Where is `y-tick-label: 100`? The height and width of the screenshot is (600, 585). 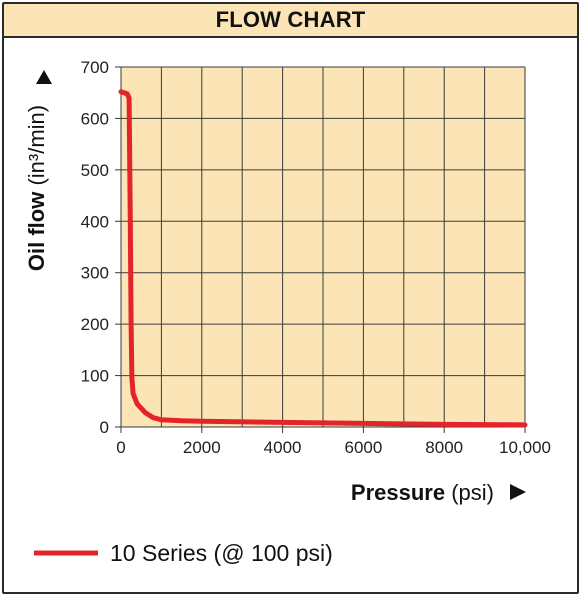
y-tick-label: 100 is located at coordinates (95, 376).